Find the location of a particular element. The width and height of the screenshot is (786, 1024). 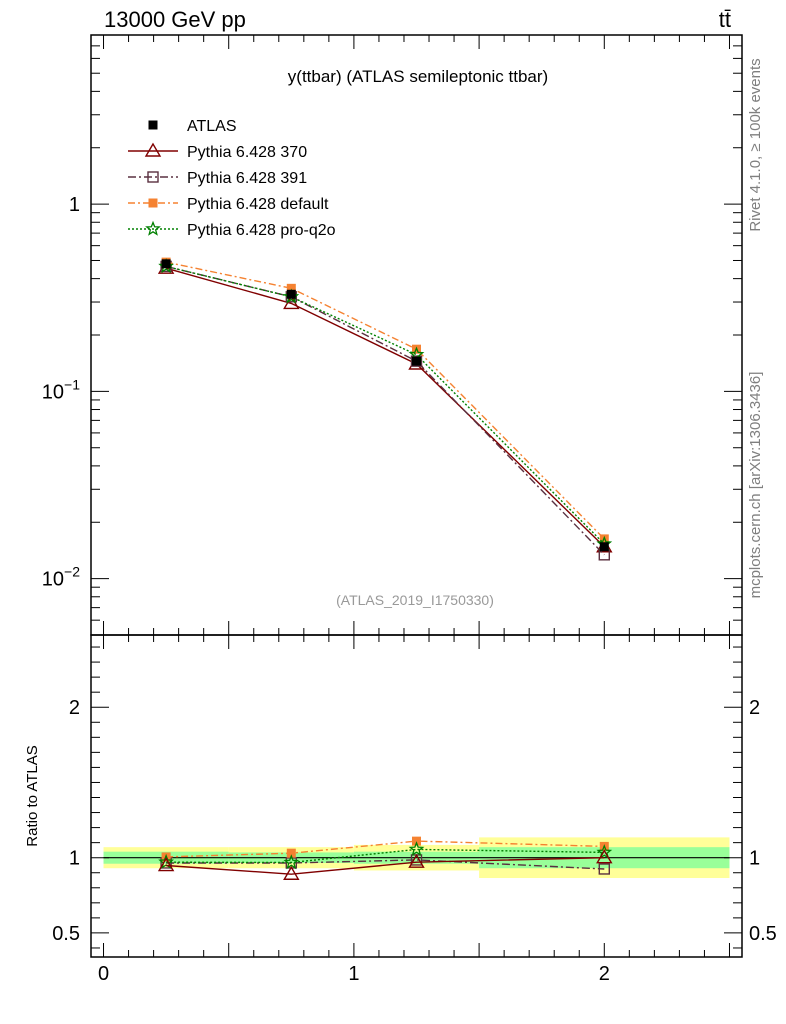

ratio-point-p391 is located at coordinates (604, 869).